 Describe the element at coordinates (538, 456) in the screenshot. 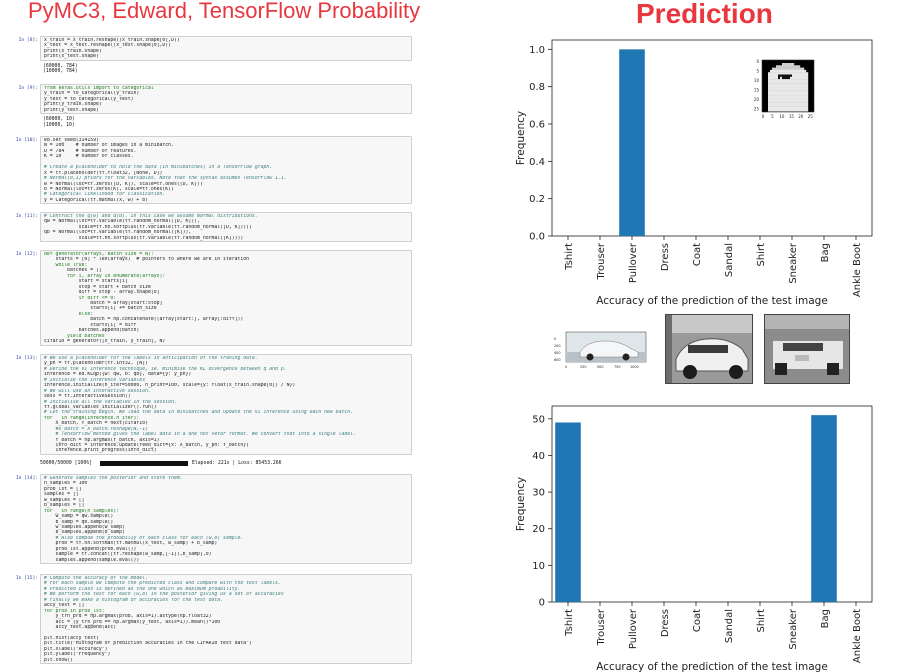

I see `y-tick-label: 40` at that location.